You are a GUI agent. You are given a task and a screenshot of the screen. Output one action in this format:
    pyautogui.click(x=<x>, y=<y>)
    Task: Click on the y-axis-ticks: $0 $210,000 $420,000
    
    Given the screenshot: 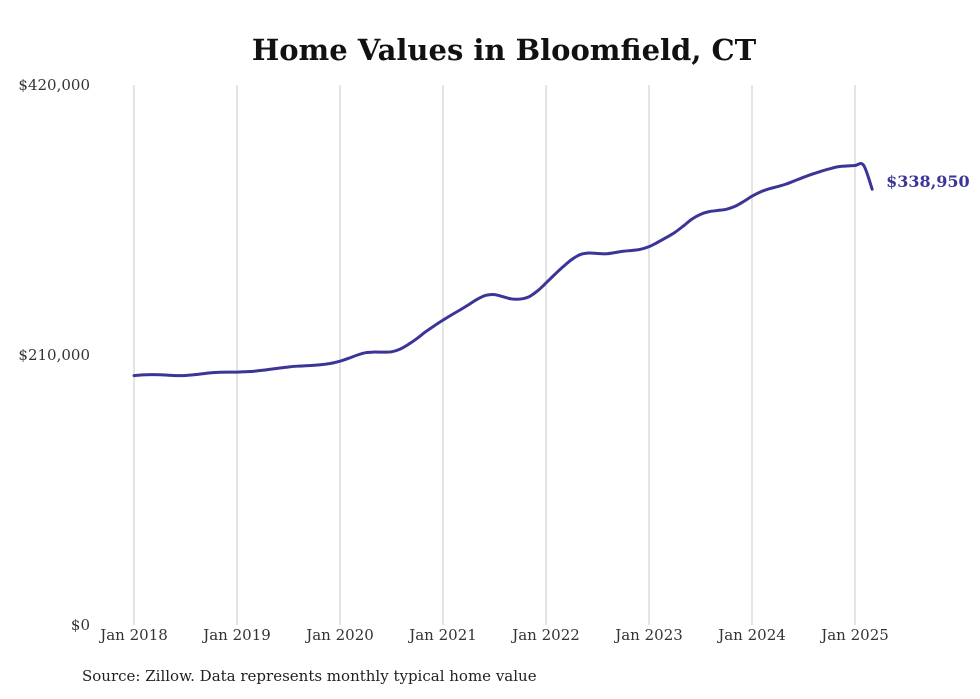 What is the action you would take?
    pyautogui.click(x=54, y=355)
    